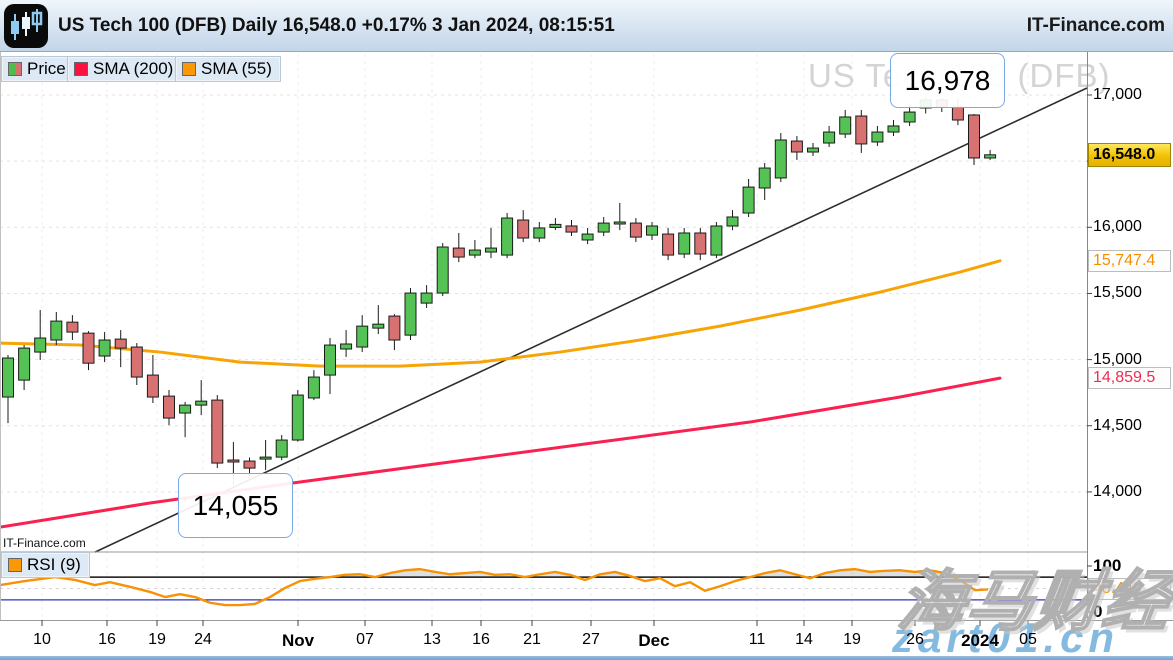 The height and width of the screenshot is (660, 1173). I want to click on legend-price-toggle: Price, so click(38, 69).